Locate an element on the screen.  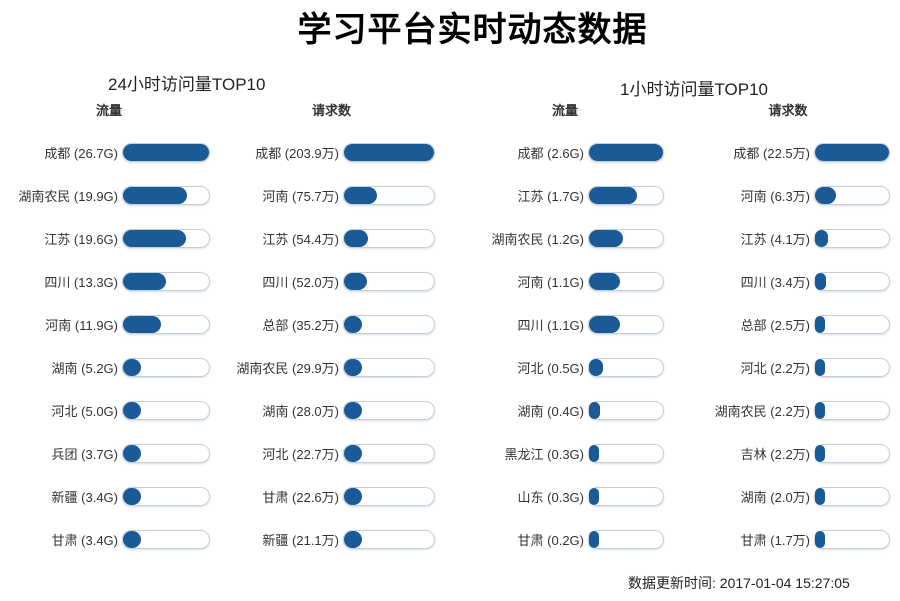
bar-row: 河南 (1.1G) is located at coordinates (565, 281).